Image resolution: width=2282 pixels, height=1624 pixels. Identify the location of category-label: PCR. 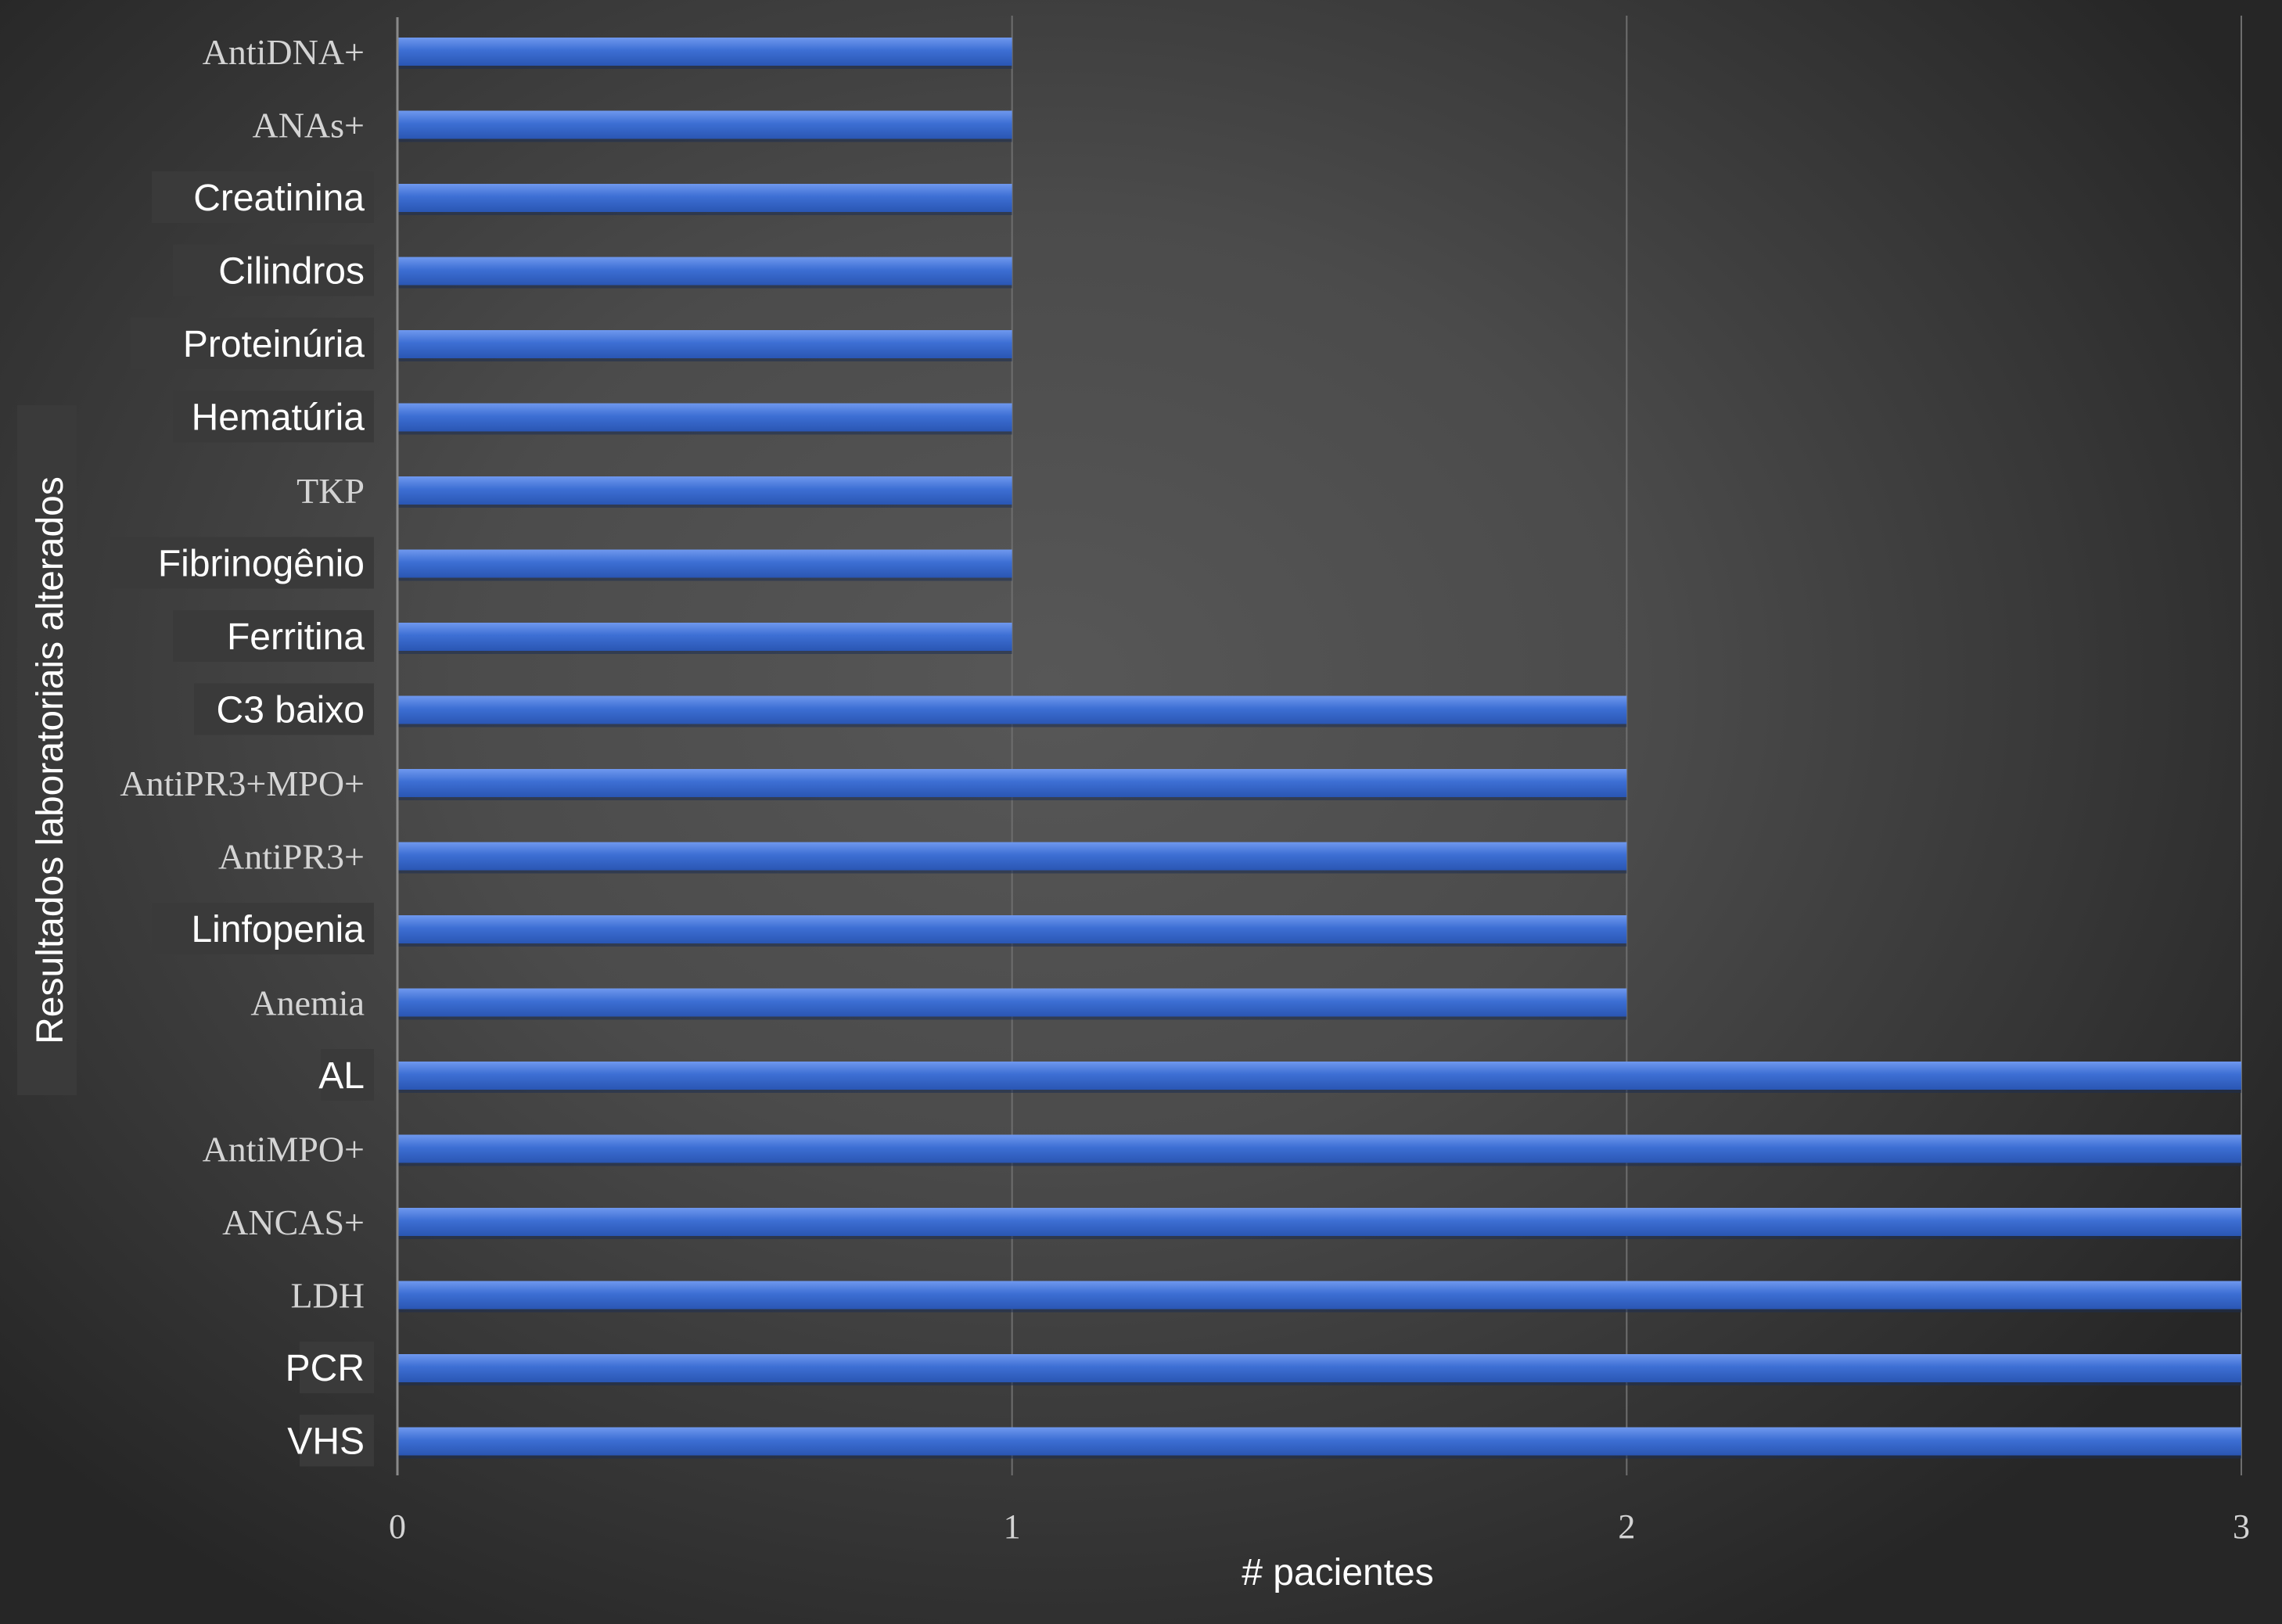
(325, 1368).